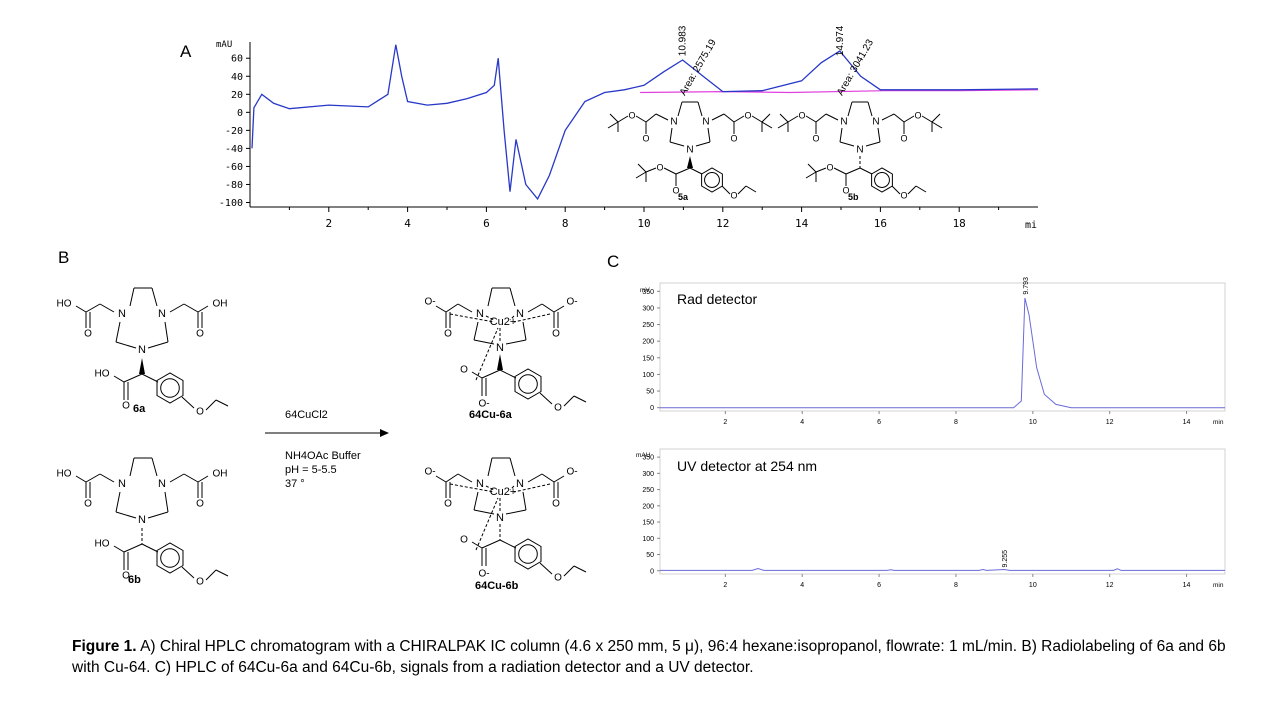 The image size is (1280, 721). Describe the element at coordinates (234, 131) in the screenshot. I see `a-y-ticks: 60 40 20 0 -20 -40 -60 -80 -100` at that location.